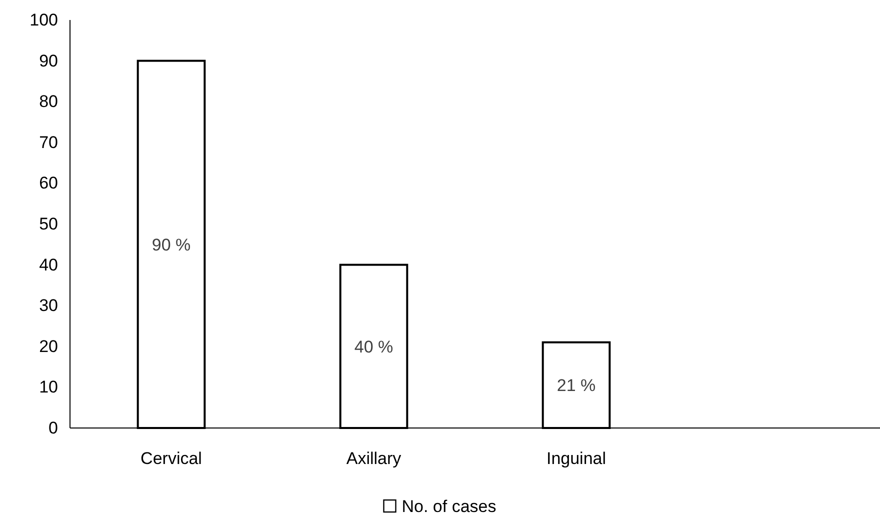 The height and width of the screenshot is (523, 880). What do you see at coordinates (44, 20) in the screenshot?
I see `y-tick-label: 100` at bounding box center [44, 20].